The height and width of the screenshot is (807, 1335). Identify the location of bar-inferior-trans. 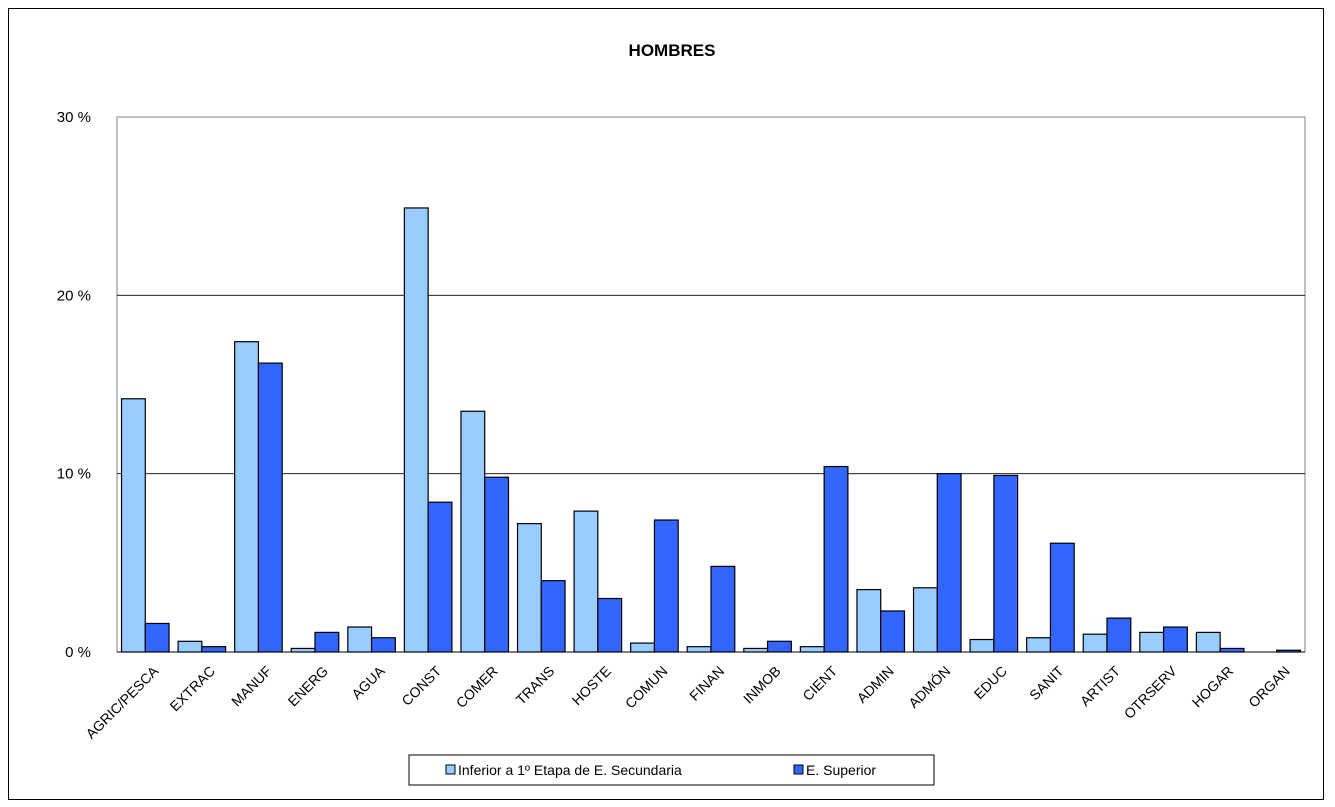
(529, 587).